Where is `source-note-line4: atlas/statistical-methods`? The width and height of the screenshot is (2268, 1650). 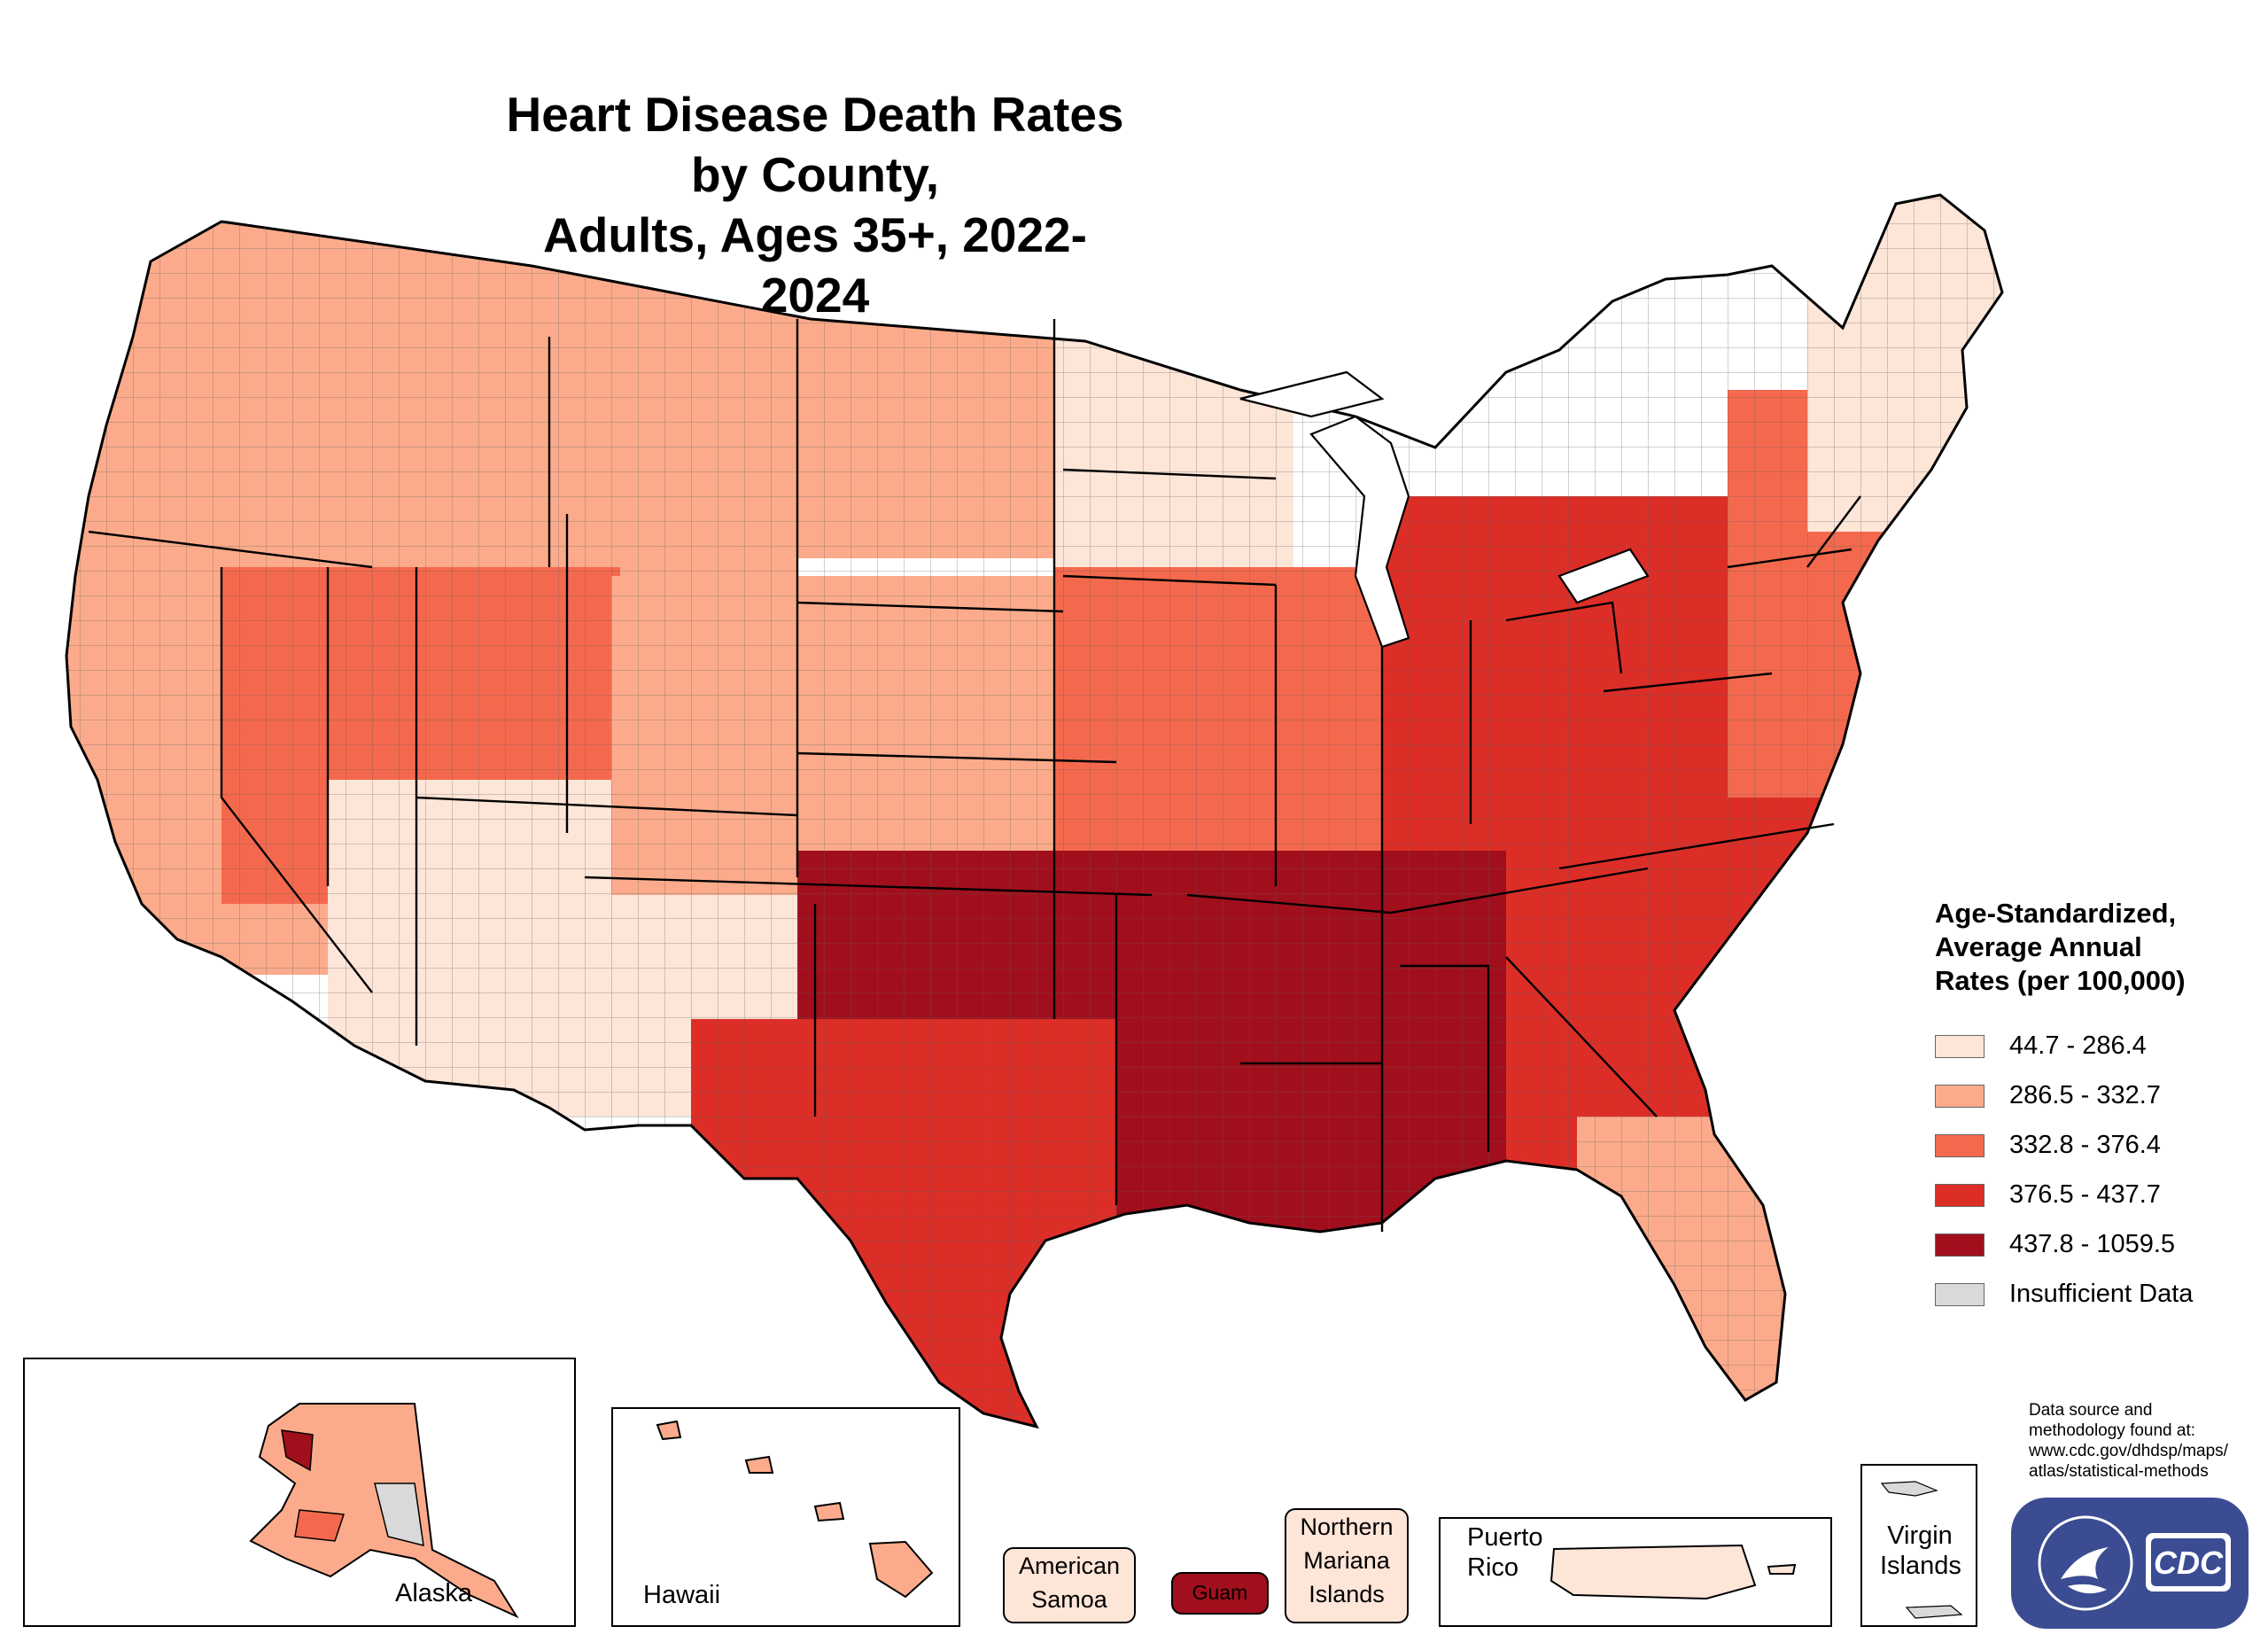 source-note-line4: atlas/statistical-methods is located at coordinates (2119, 1471).